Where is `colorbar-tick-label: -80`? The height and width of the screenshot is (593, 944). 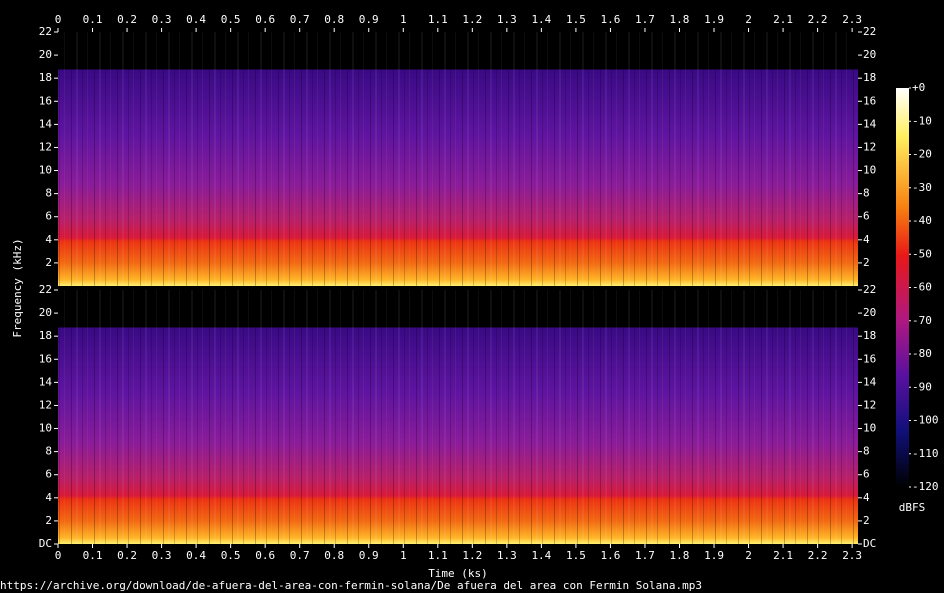
colorbar-tick-label: -80 is located at coordinates (922, 353).